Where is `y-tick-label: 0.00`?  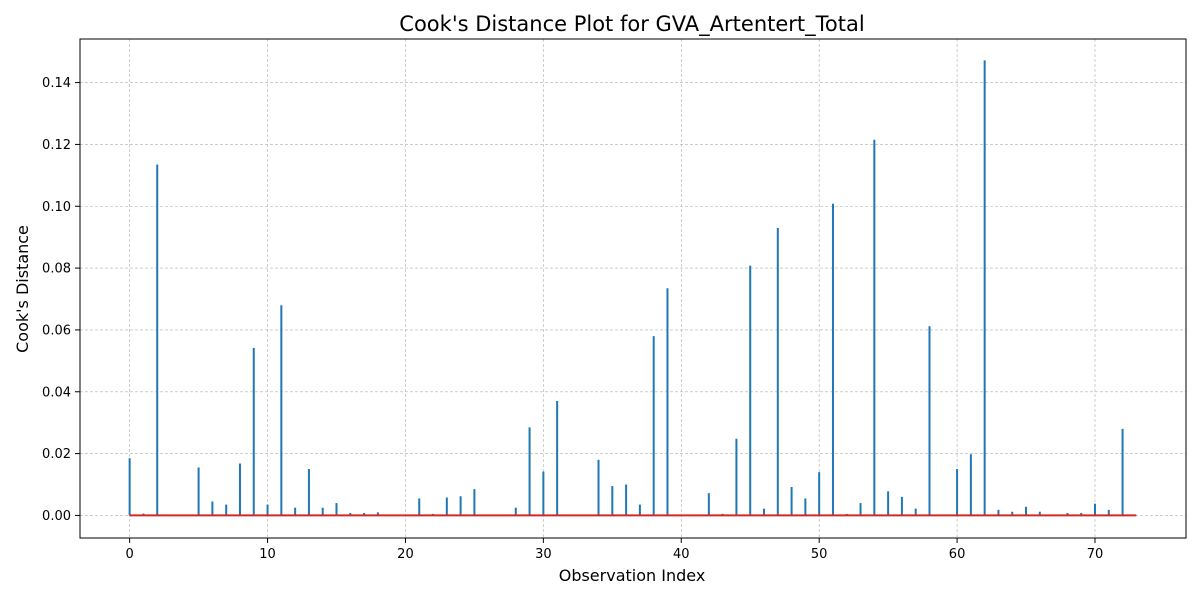
y-tick-label: 0.00 is located at coordinates (56, 516).